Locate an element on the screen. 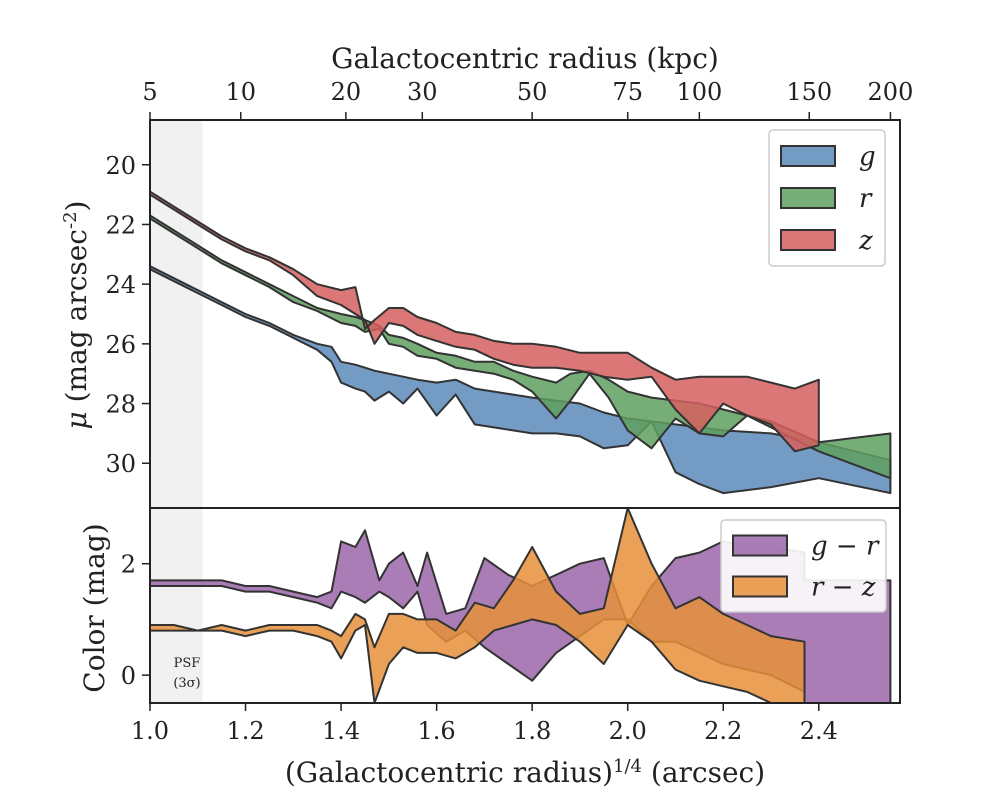  top-xtick-label: 5 is located at coordinates (149, 92).